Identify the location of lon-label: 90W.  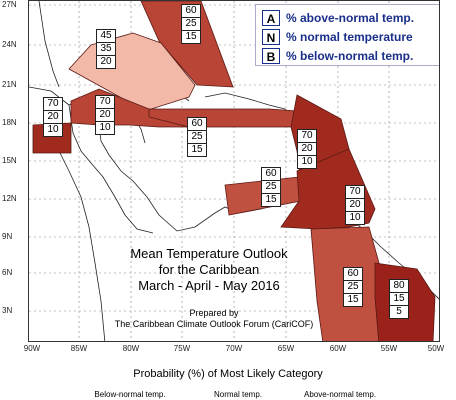
(32, 348).